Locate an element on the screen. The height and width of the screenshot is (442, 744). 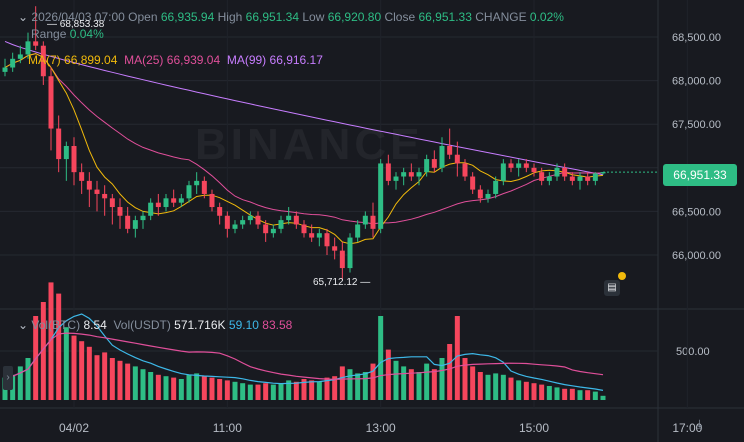
high-value: 66,951.34 is located at coordinates (272, 17).